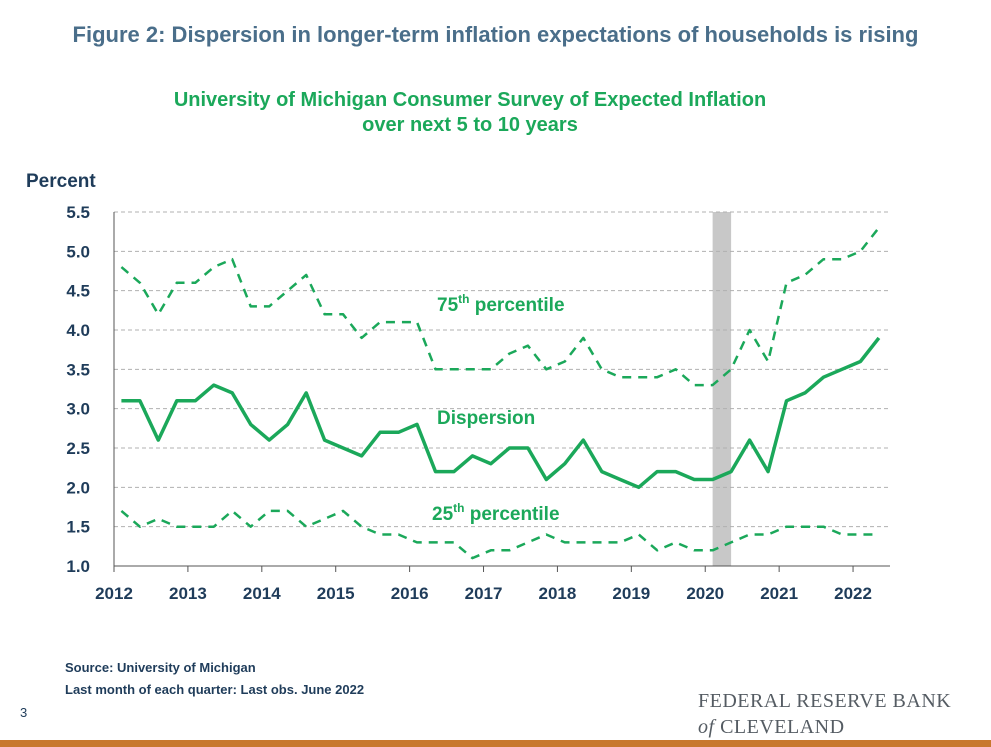 Image resolution: width=991 pixels, height=747 pixels. I want to click on y-tick-label: 2.0, so click(78, 487).